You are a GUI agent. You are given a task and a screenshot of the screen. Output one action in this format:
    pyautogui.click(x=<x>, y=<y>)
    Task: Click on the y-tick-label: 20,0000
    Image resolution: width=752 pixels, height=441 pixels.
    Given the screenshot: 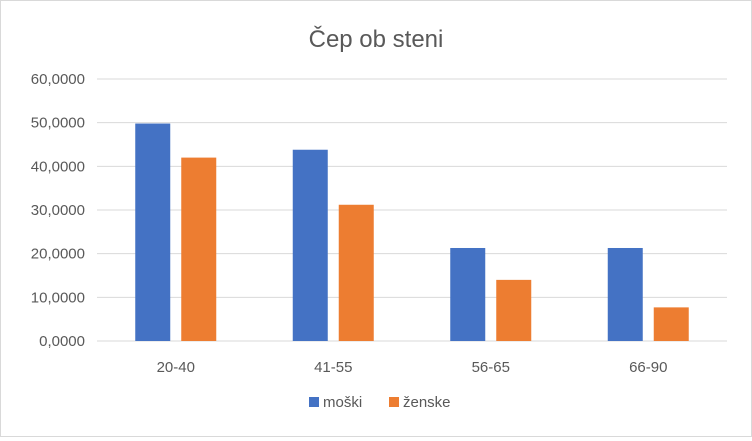 What is the action you would take?
    pyautogui.click(x=58, y=254)
    